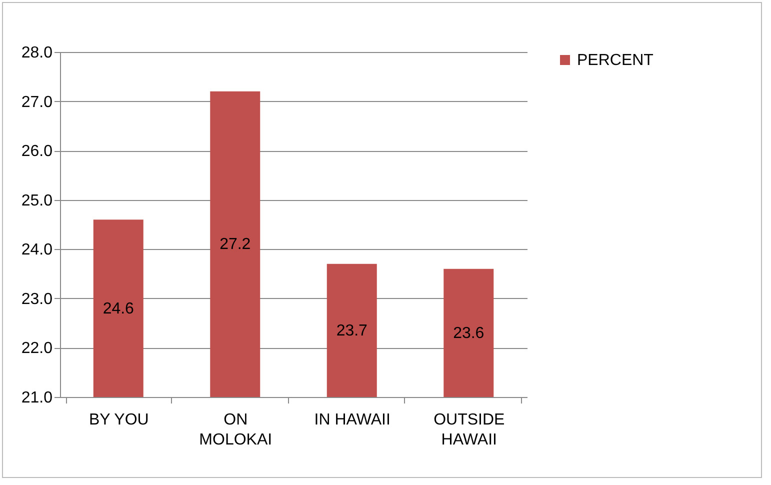  Describe the element at coordinates (37, 201) in the screenshot. I see `y-tick-label: 25.0` at that location.